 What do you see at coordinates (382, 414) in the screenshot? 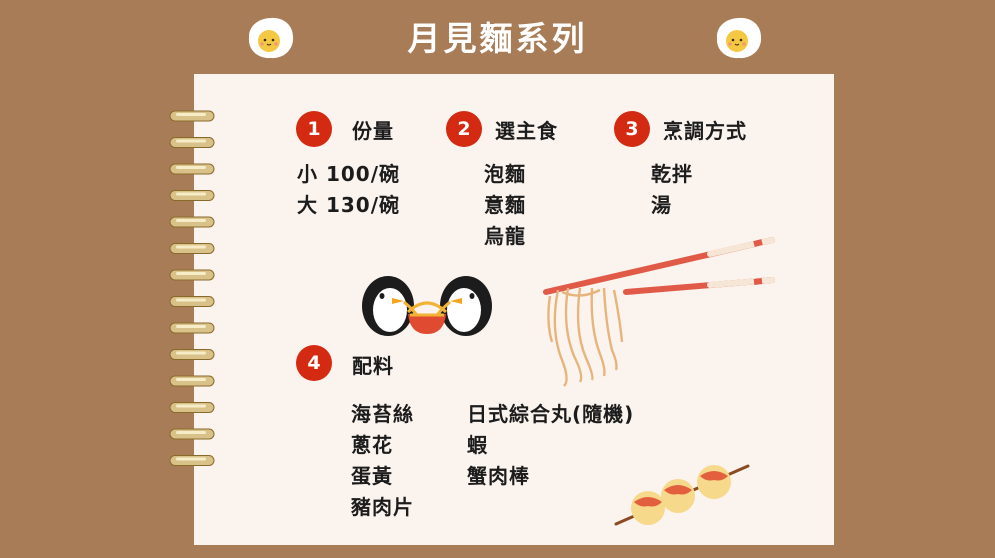
I see `list-item: 海苔絲` at bounding box center [382, 414].